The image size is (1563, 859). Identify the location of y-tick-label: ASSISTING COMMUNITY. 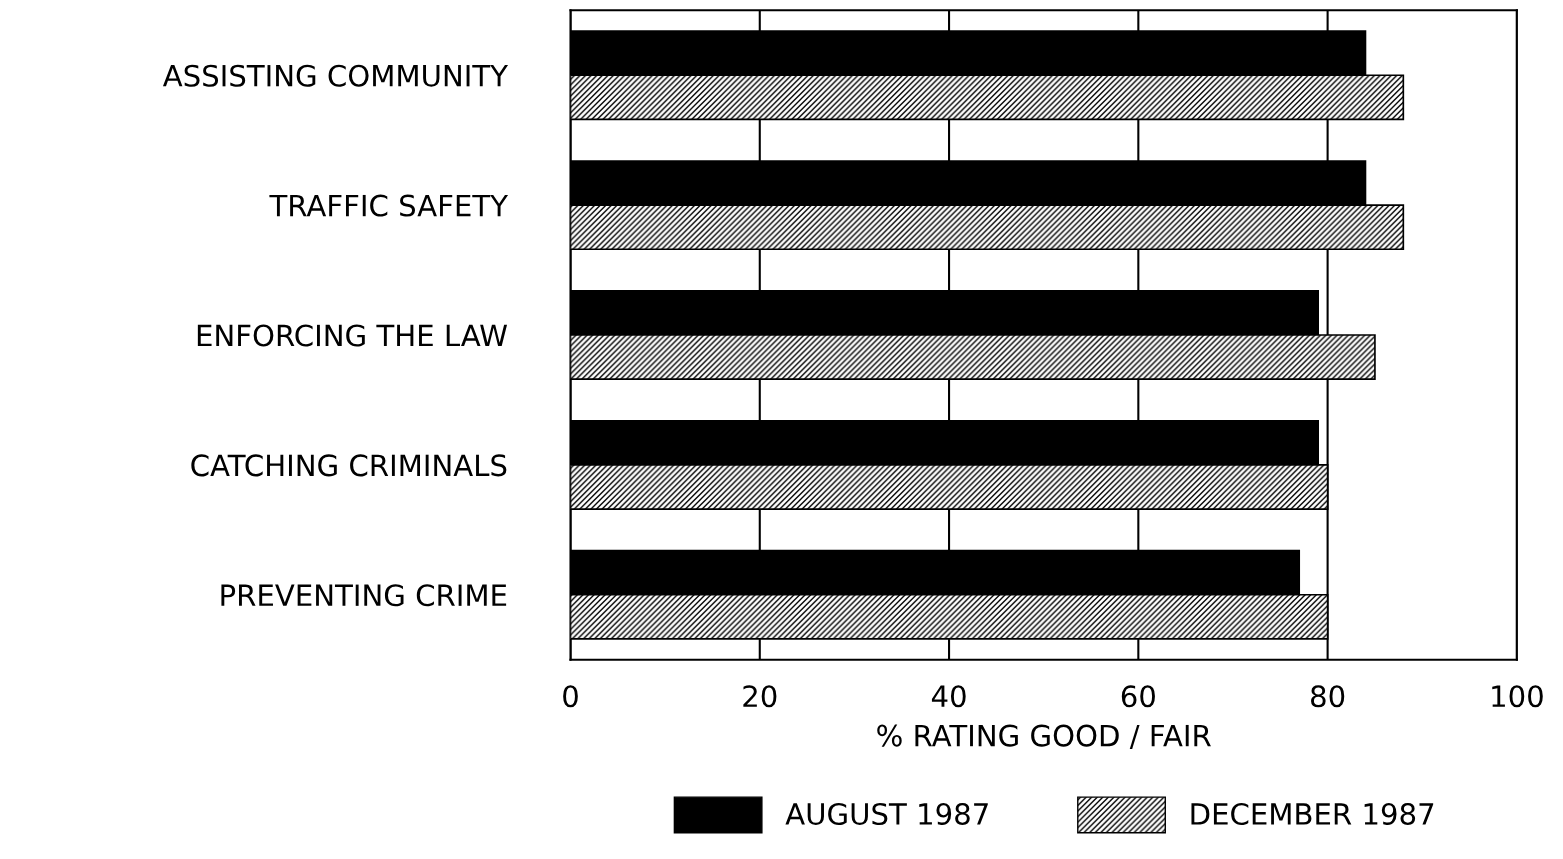
(335, 75).